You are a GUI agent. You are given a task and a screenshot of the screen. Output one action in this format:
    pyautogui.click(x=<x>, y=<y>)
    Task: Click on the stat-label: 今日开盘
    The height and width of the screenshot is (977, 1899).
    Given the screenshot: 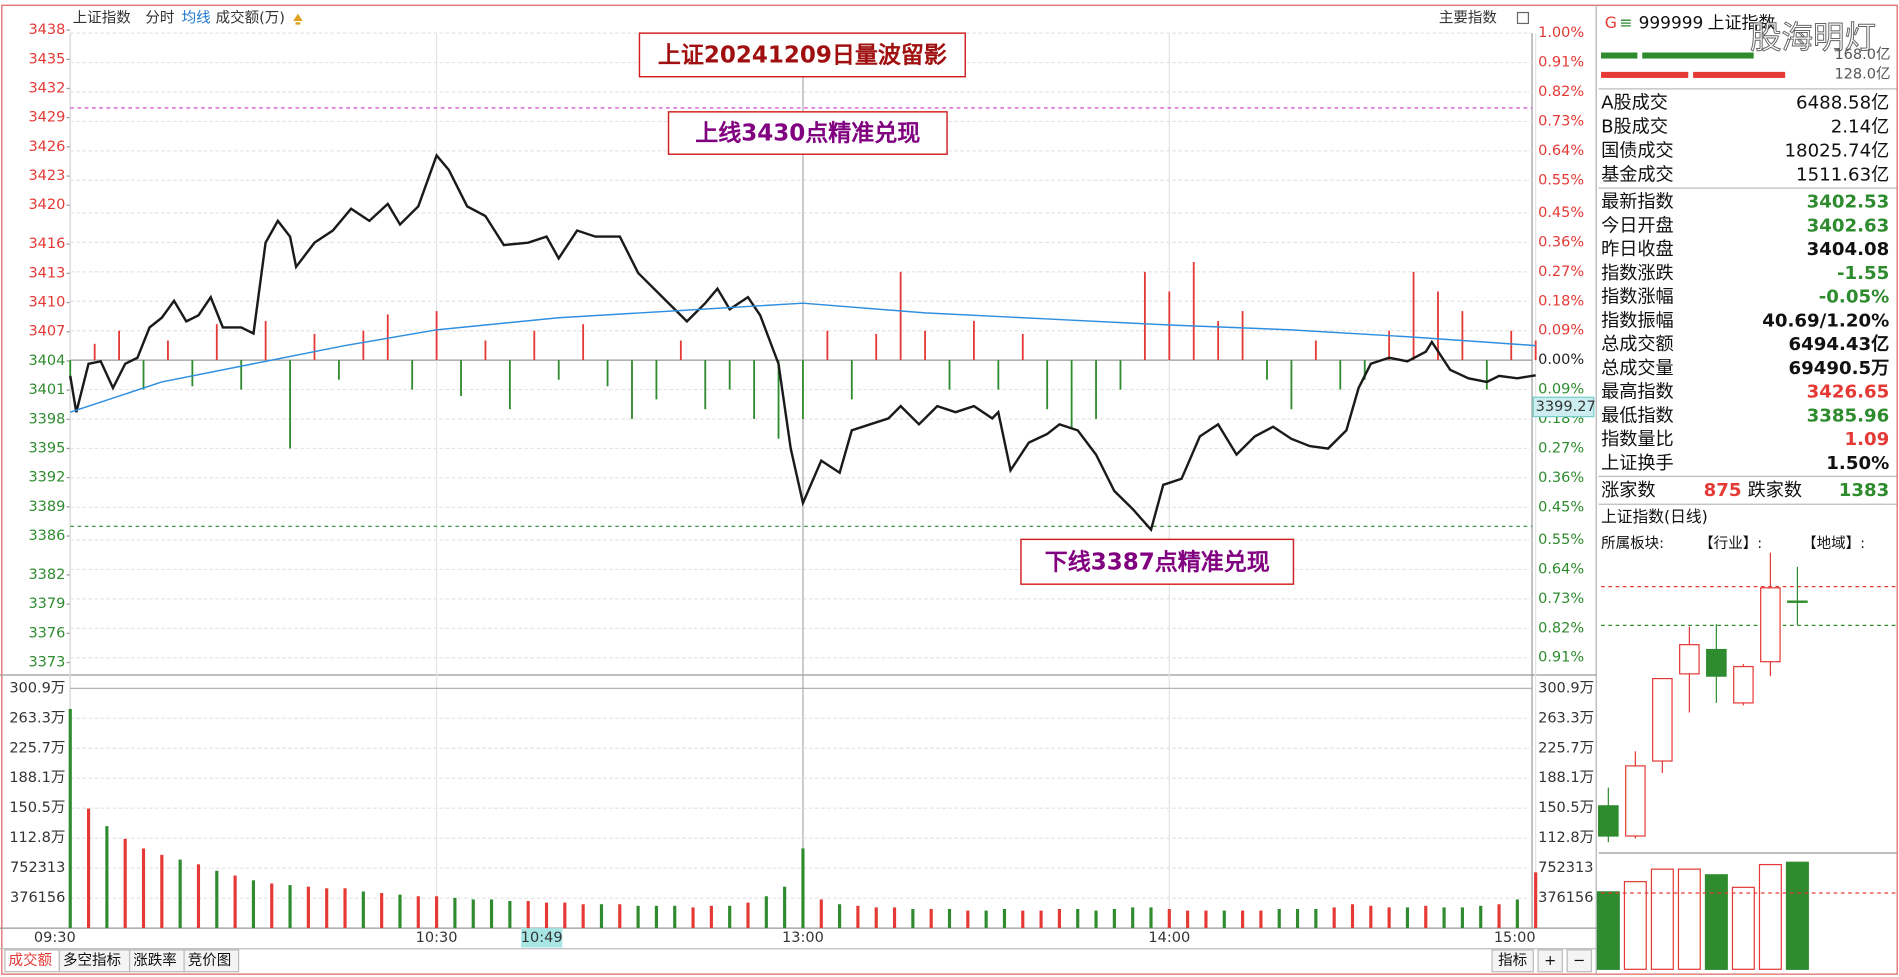 What is the action you would take?
    pyautogui.click(x=1637, y=225)
    